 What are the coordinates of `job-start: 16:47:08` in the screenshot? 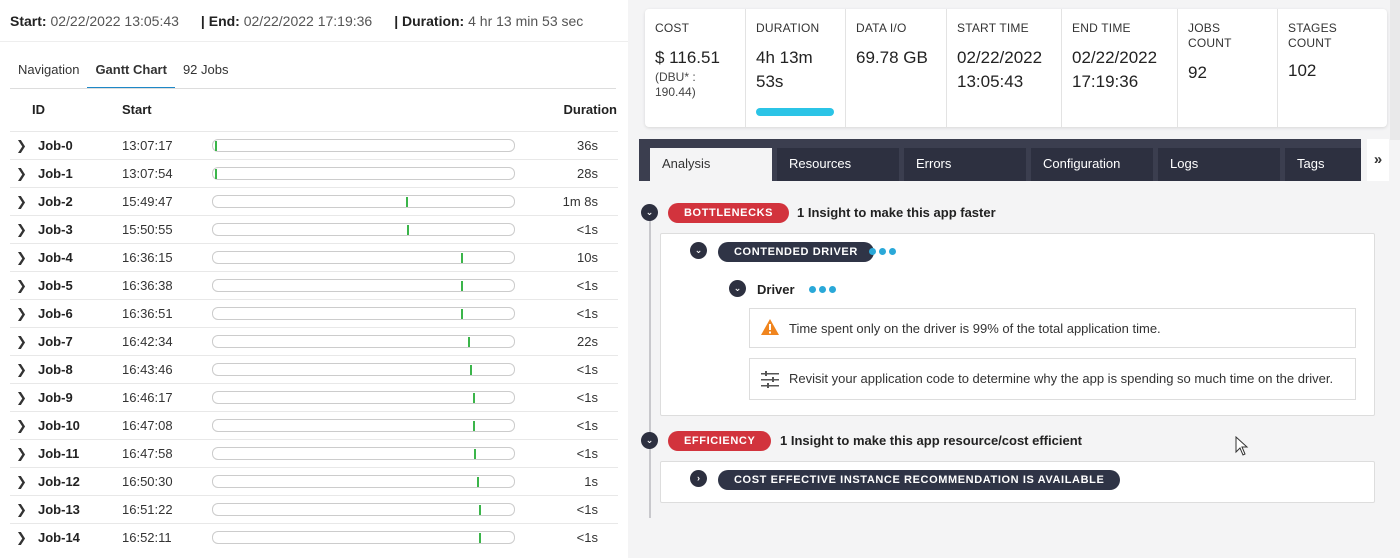 It's located at (147, 425).